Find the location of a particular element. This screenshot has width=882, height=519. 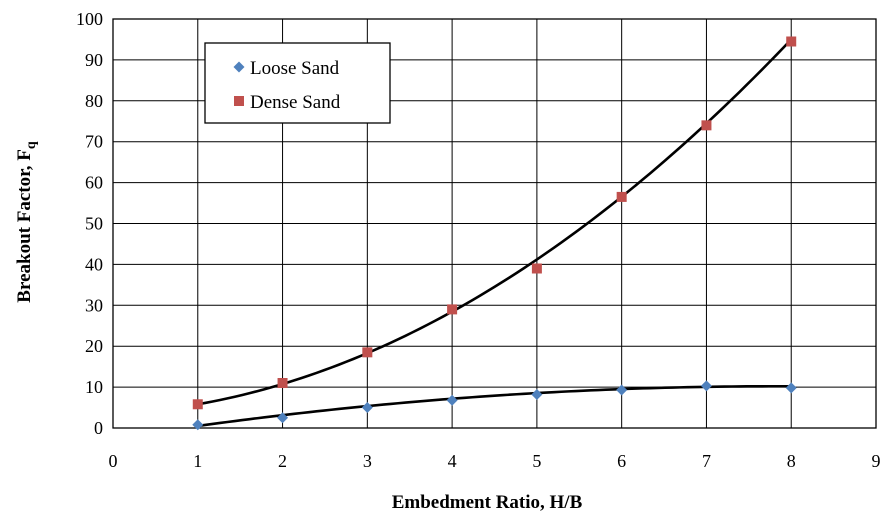

y-tick-labels: 0 10 20 30 40 50 60 70 80 90 100 is located at coordinates (89, 223).